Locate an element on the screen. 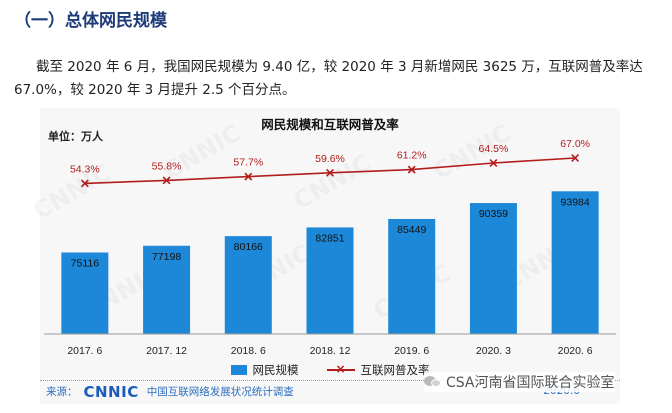  x-tick-label: 2019. 6 is located at coordinates (411, 351).